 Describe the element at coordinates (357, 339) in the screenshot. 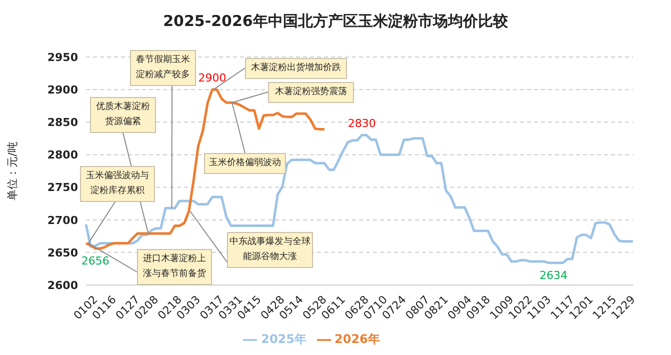

I see `legend-label: 2026年` at that location.